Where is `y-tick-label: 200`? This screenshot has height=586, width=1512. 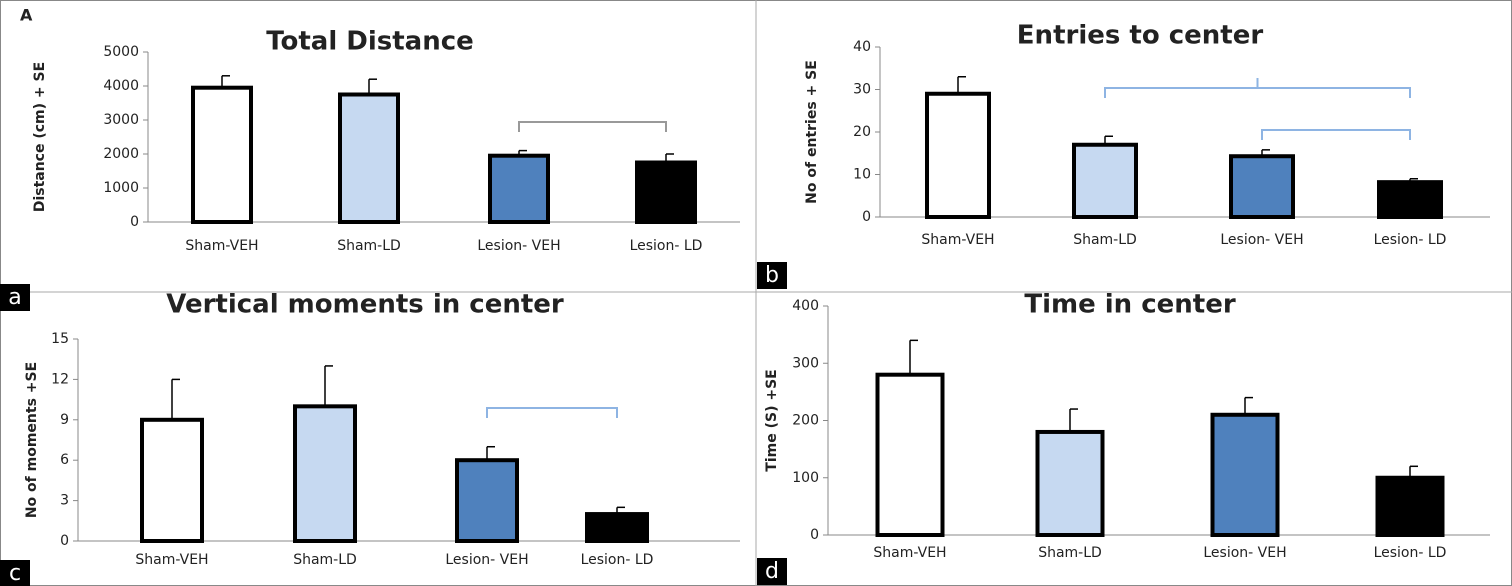
y-tick-label: 200 is located at coordinates (805, 421).